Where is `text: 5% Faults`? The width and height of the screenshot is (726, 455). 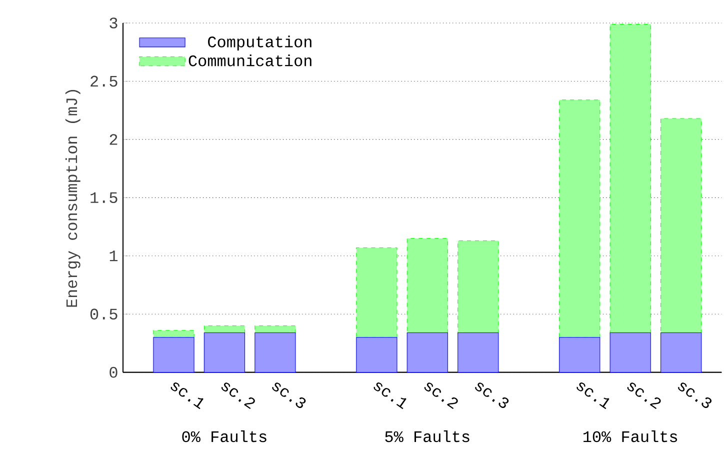
text: 5% Faults is located at coordinates (427, 436).